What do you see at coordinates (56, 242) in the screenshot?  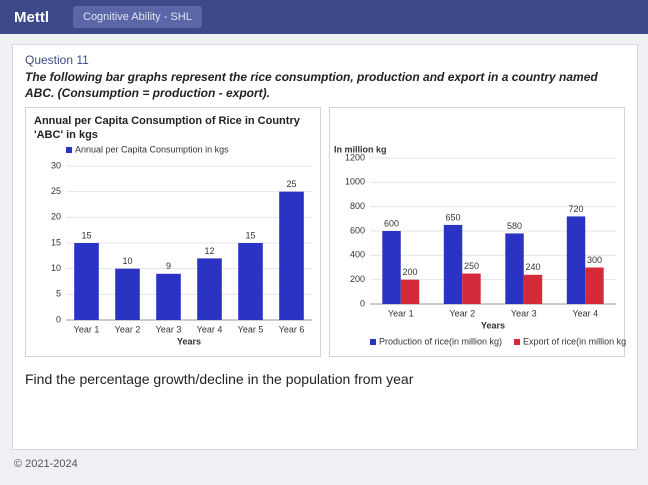 I see `y-tick-label: 15` at bounding box center [56, 242].